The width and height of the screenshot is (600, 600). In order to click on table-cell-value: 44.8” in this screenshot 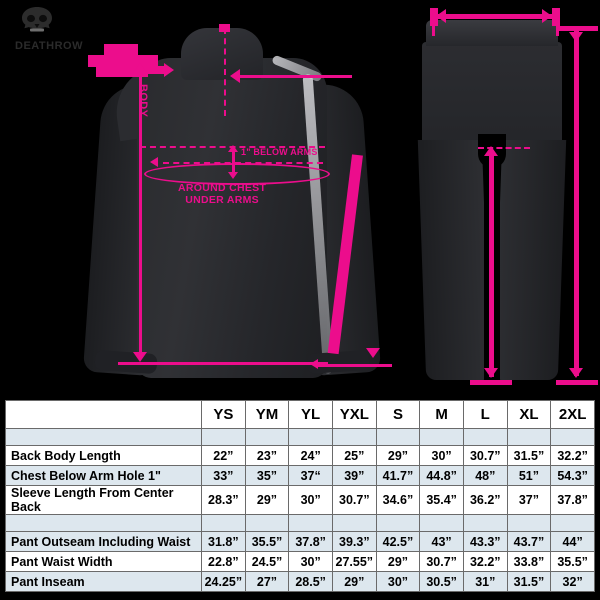, I will do `click(441, 475)`.